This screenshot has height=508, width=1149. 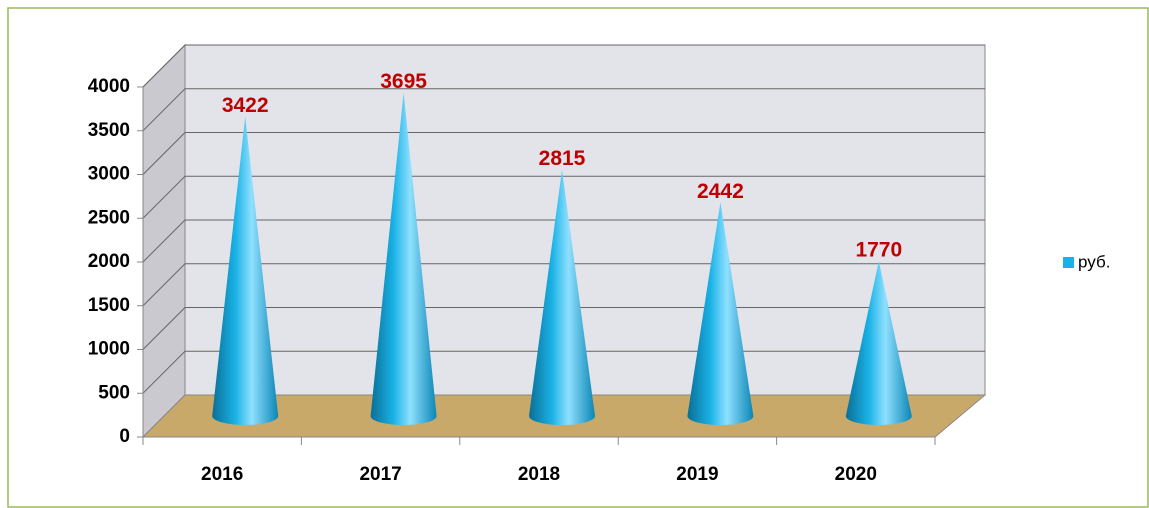 What do you see at coordinates (1068, 262) in the screenshot?
I see `legend-swatch` at bounding box center [1068, 262].